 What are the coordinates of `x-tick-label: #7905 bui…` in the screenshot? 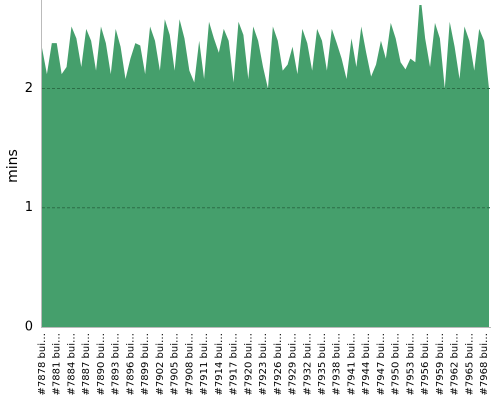 It's located at (175, 364).